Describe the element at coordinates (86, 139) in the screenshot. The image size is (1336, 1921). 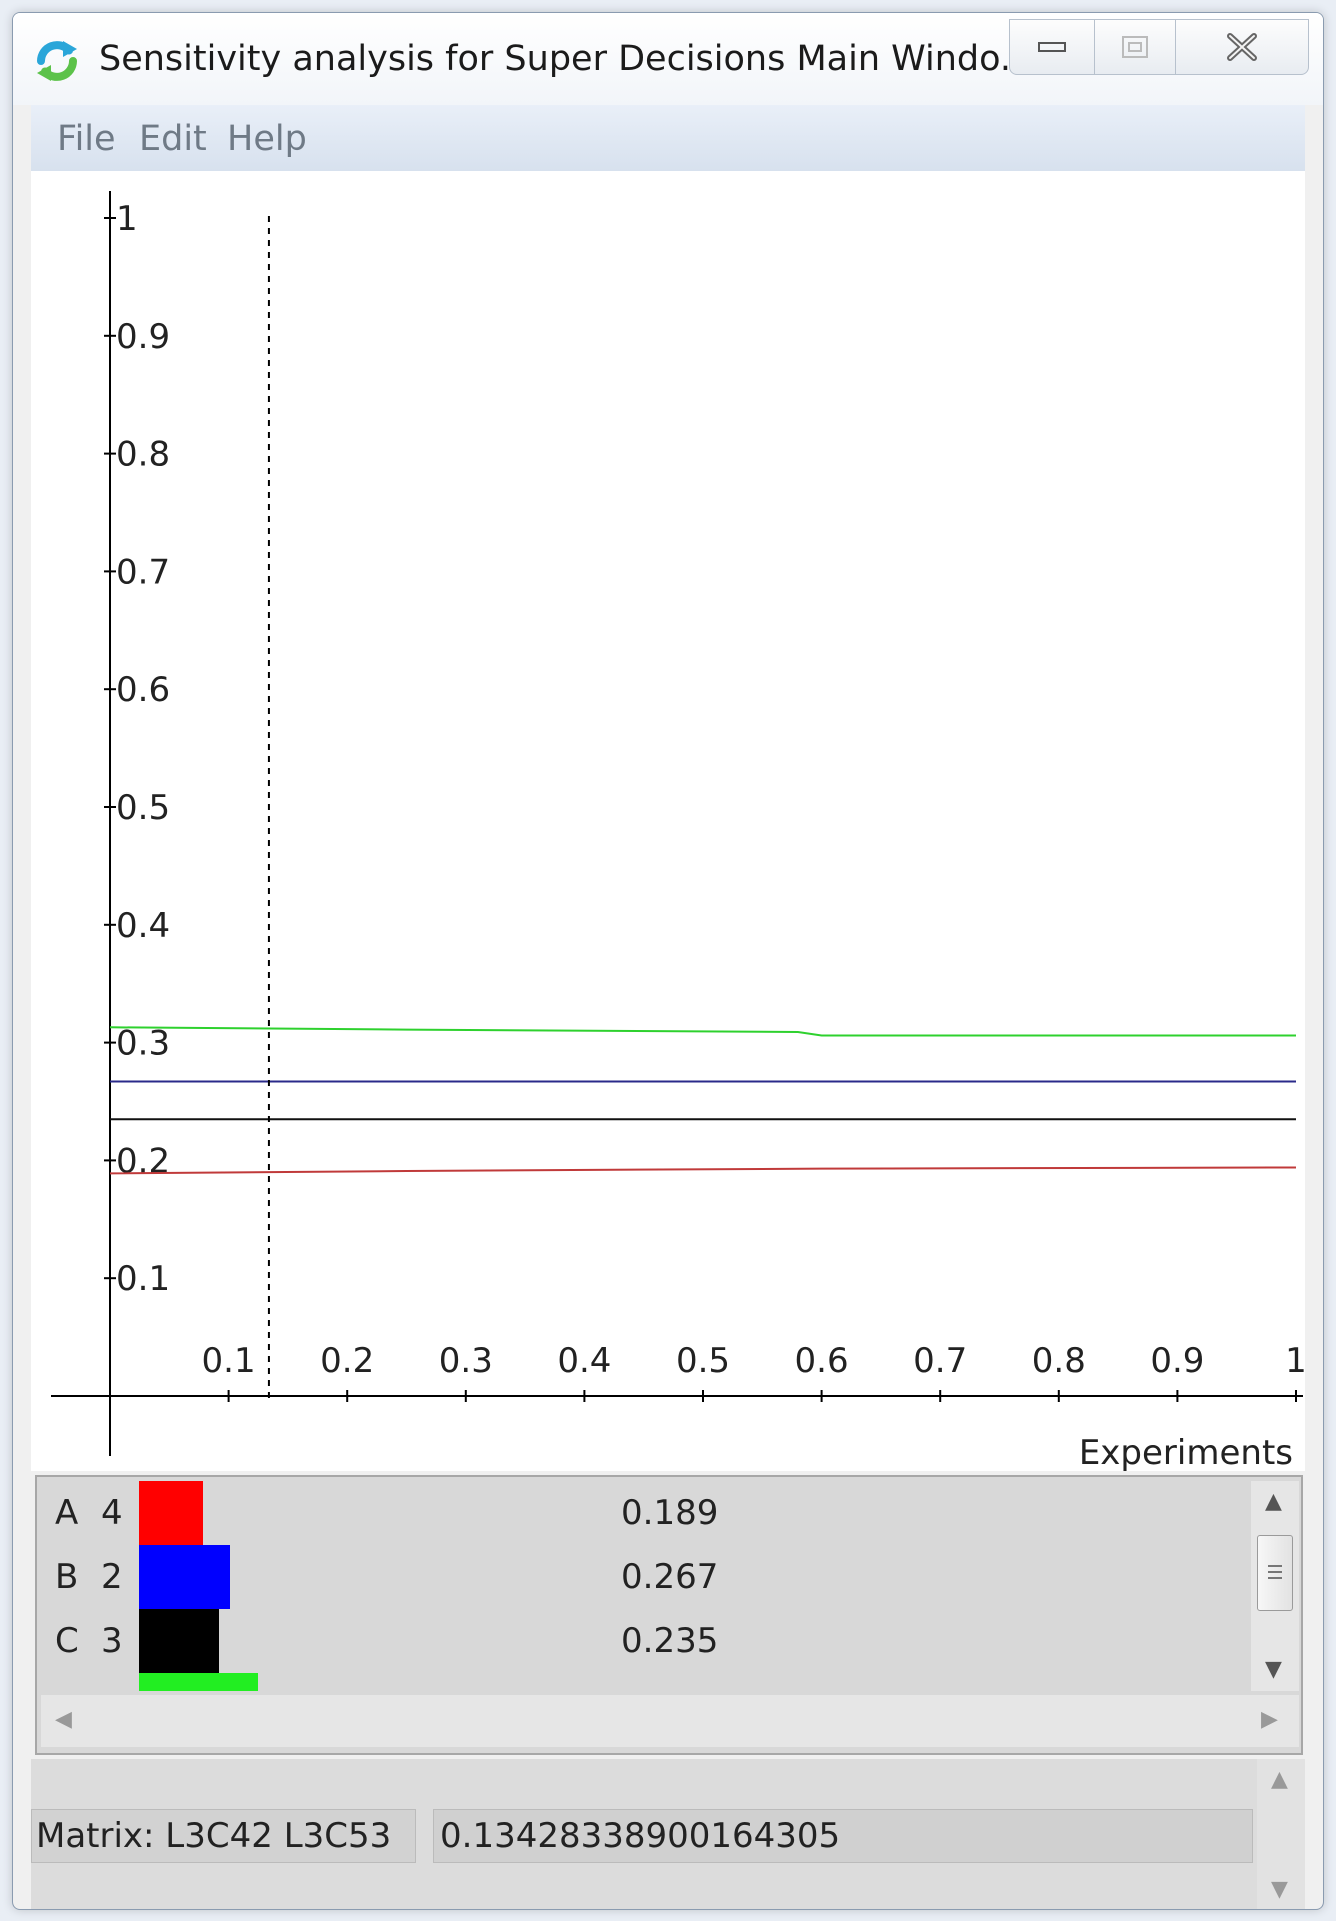
I see `menu-file: File` at that location.